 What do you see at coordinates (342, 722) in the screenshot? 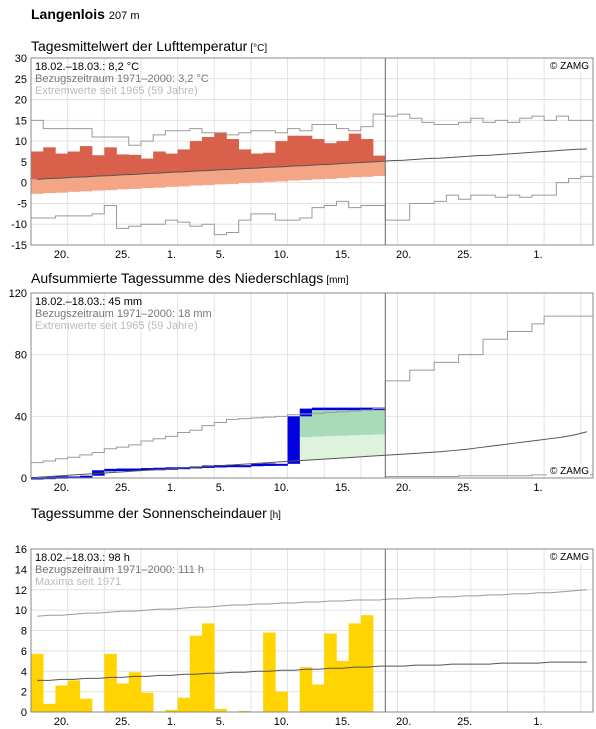
I see `sun-xtick-label: 15.` at bounding box center [342, 722].